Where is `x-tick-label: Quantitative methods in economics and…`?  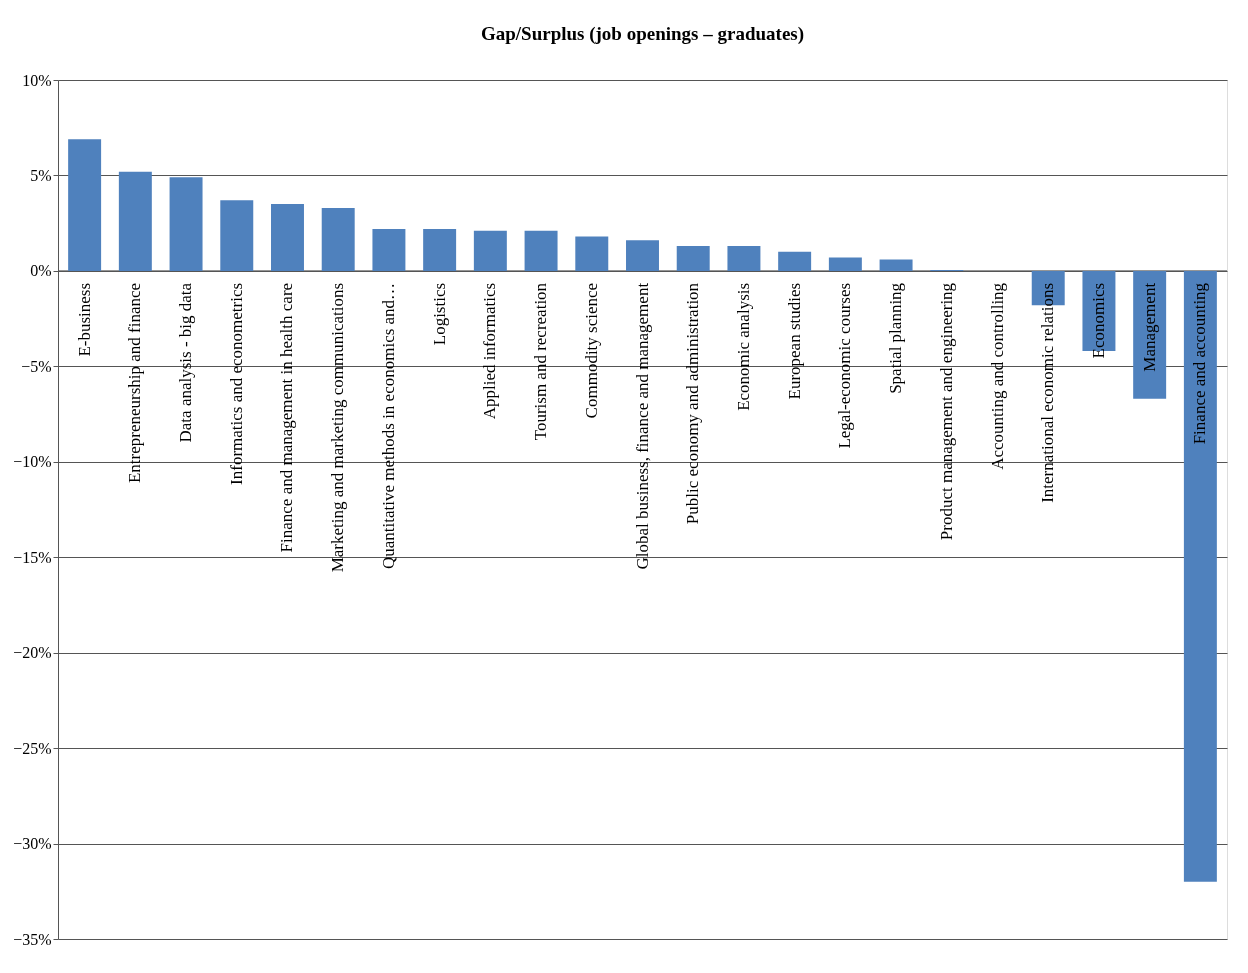 x-tick-label: Quantitative methods in economics and… is located at coordinates (388, 425).